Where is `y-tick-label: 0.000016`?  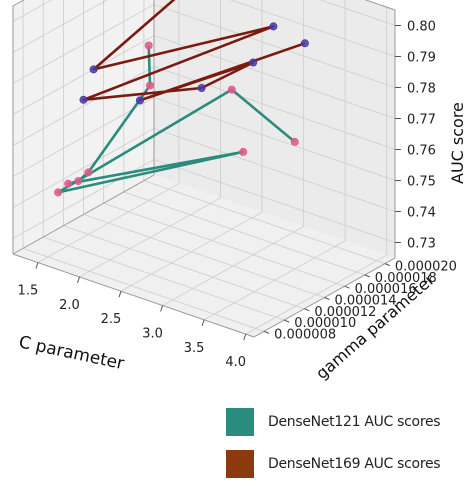 y-tick-label: 0.000016 is located at coordinates (386, 289).